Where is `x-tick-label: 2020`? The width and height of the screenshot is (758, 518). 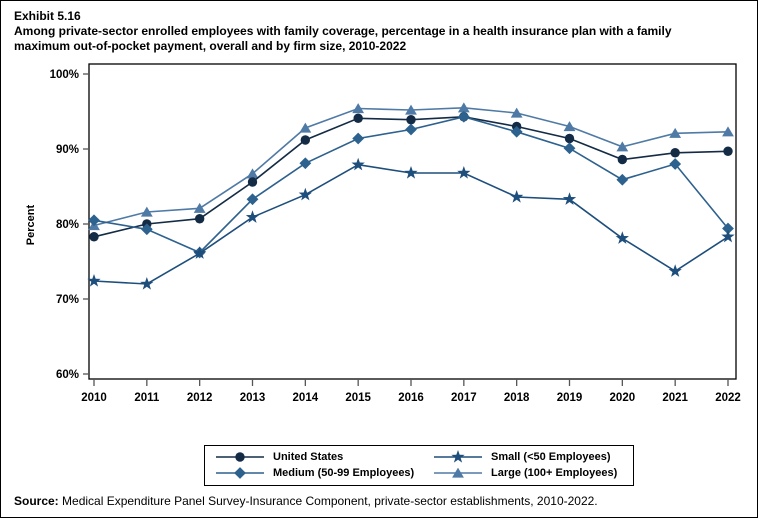
x-tick-label: 2020 is located at coordinates (623, 398).